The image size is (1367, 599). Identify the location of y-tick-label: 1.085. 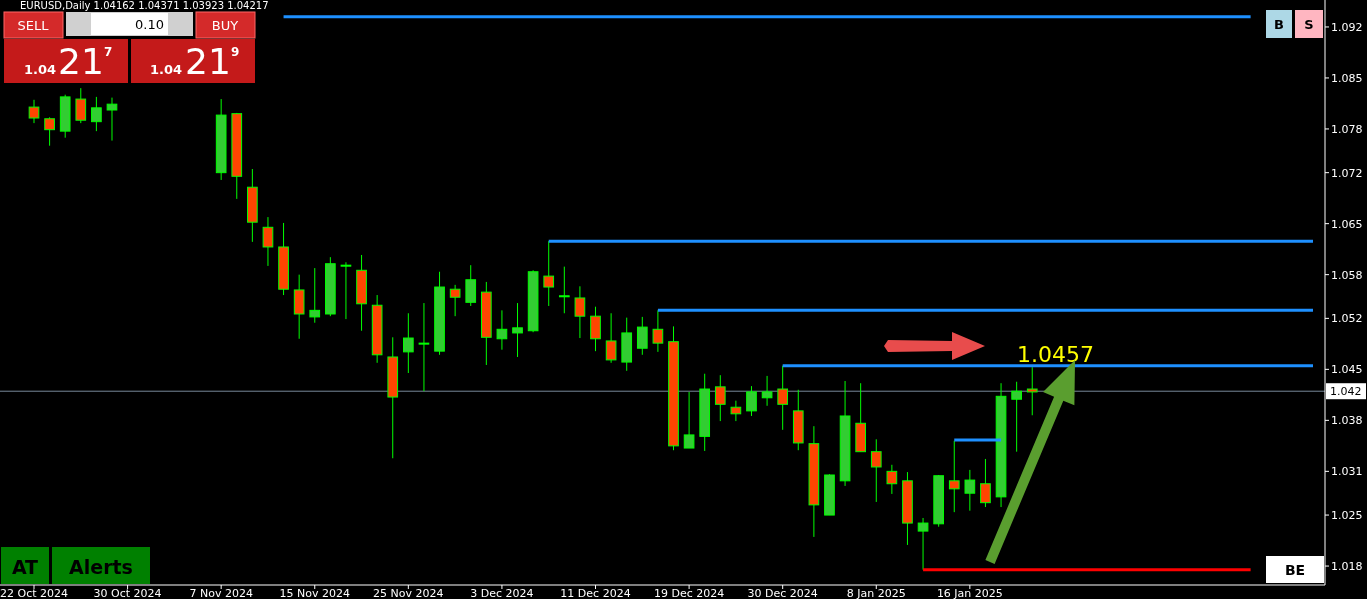
(1347, 78).